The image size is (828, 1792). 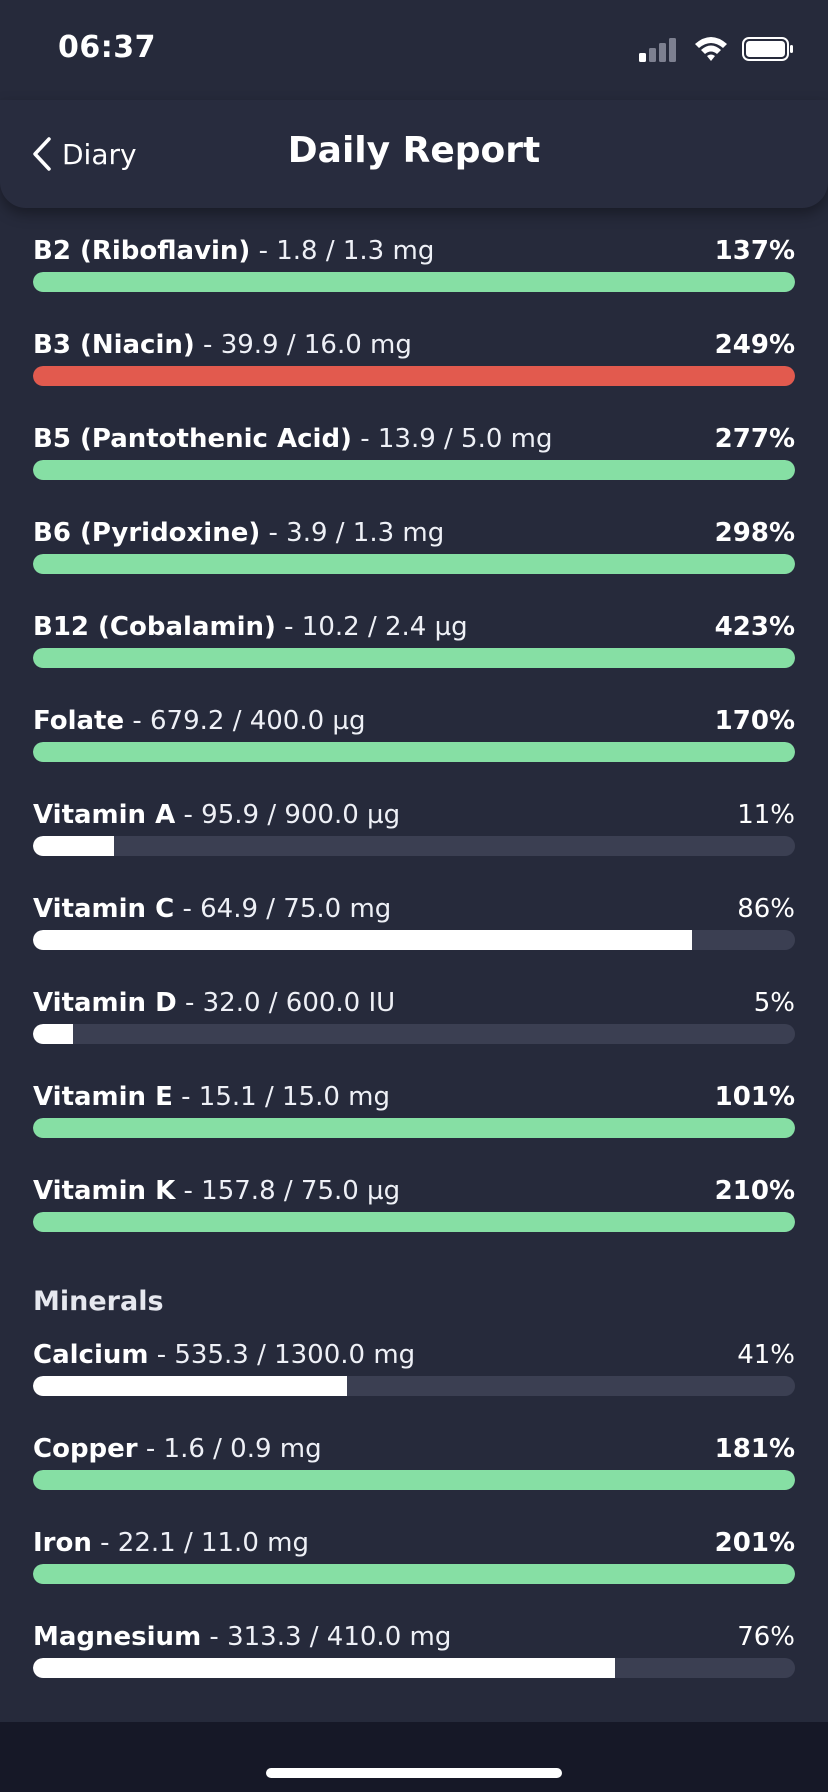 What do you see at coordinates (200, 1543) in the screenshot?
I see `nutrient-amount: - 22.1 / 11.0 mg` at bounding box center [200, 1543].